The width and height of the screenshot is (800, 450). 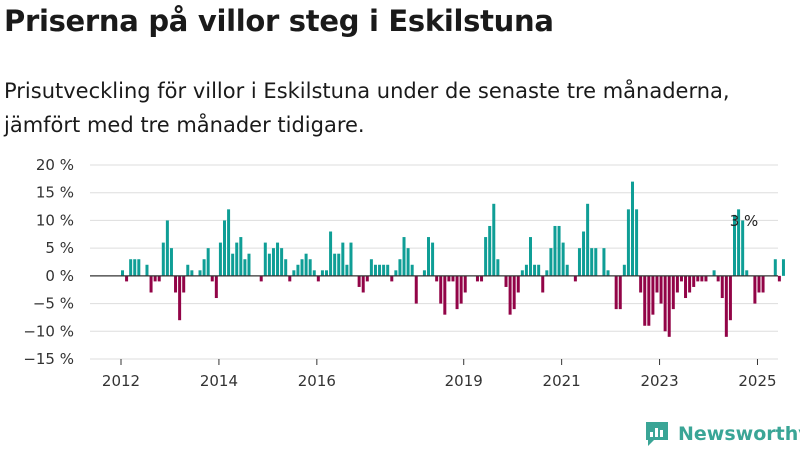 What do you see at coordinates (744, 221) in the screenshot?
I see `latest-value-annotation: 3 %` at bounding box center [744, 221].